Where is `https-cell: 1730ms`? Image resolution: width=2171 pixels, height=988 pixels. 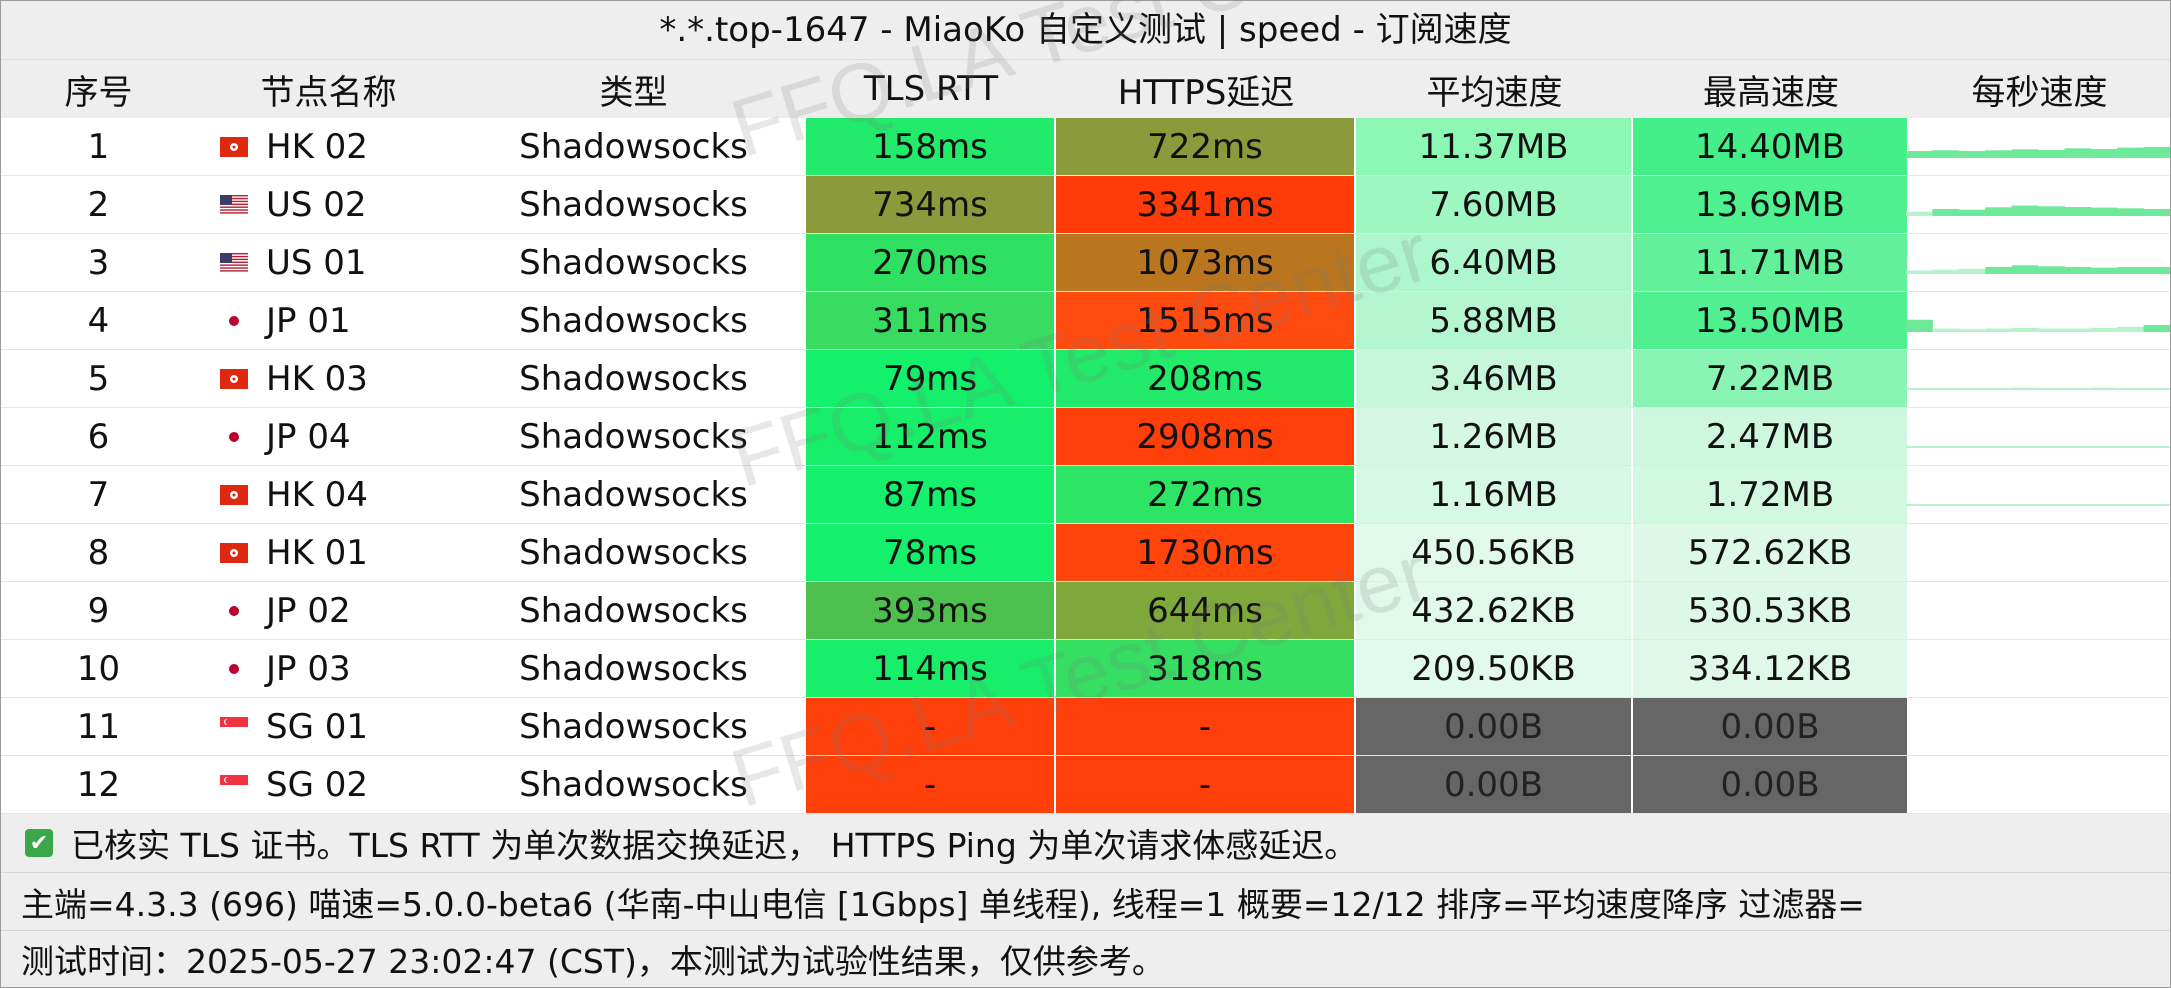 https-cell: 1730ms is located at coordinates (1206, 552).